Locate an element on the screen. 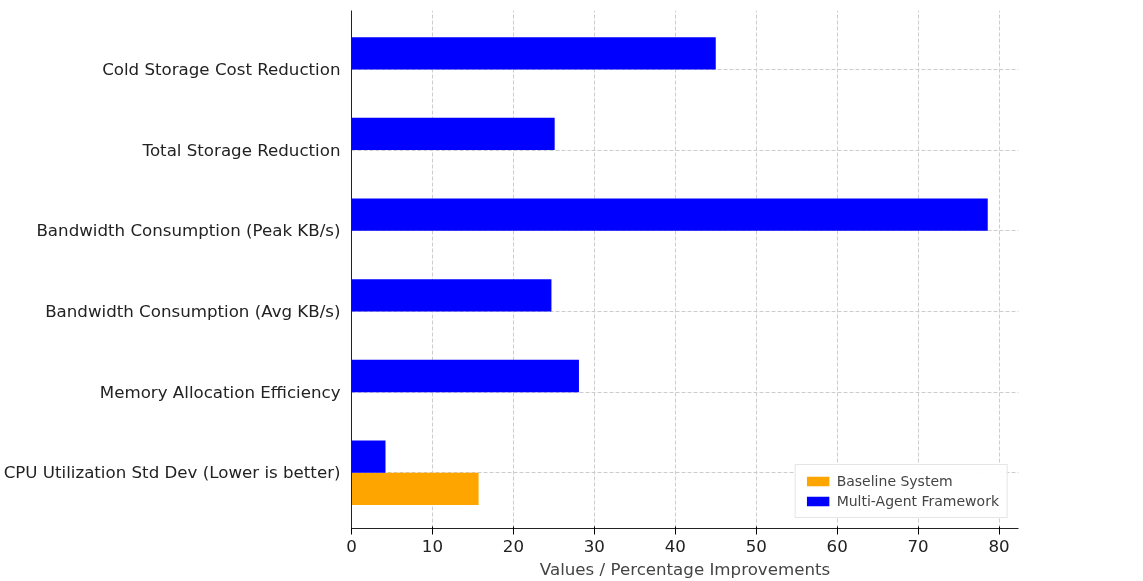  y-tick-label: Bandwidth Consumption (Avg KB/s) is located at coordinates (193, 311).